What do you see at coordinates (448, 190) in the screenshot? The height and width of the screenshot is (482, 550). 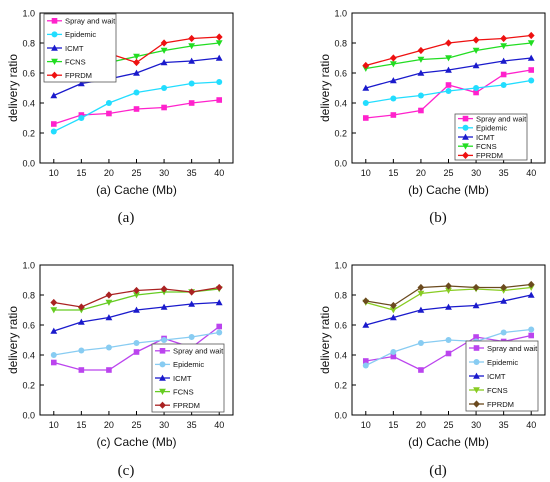 I see `x-axis-label-b: (b) Cache (Mb)` at bounding box center [448, 190].